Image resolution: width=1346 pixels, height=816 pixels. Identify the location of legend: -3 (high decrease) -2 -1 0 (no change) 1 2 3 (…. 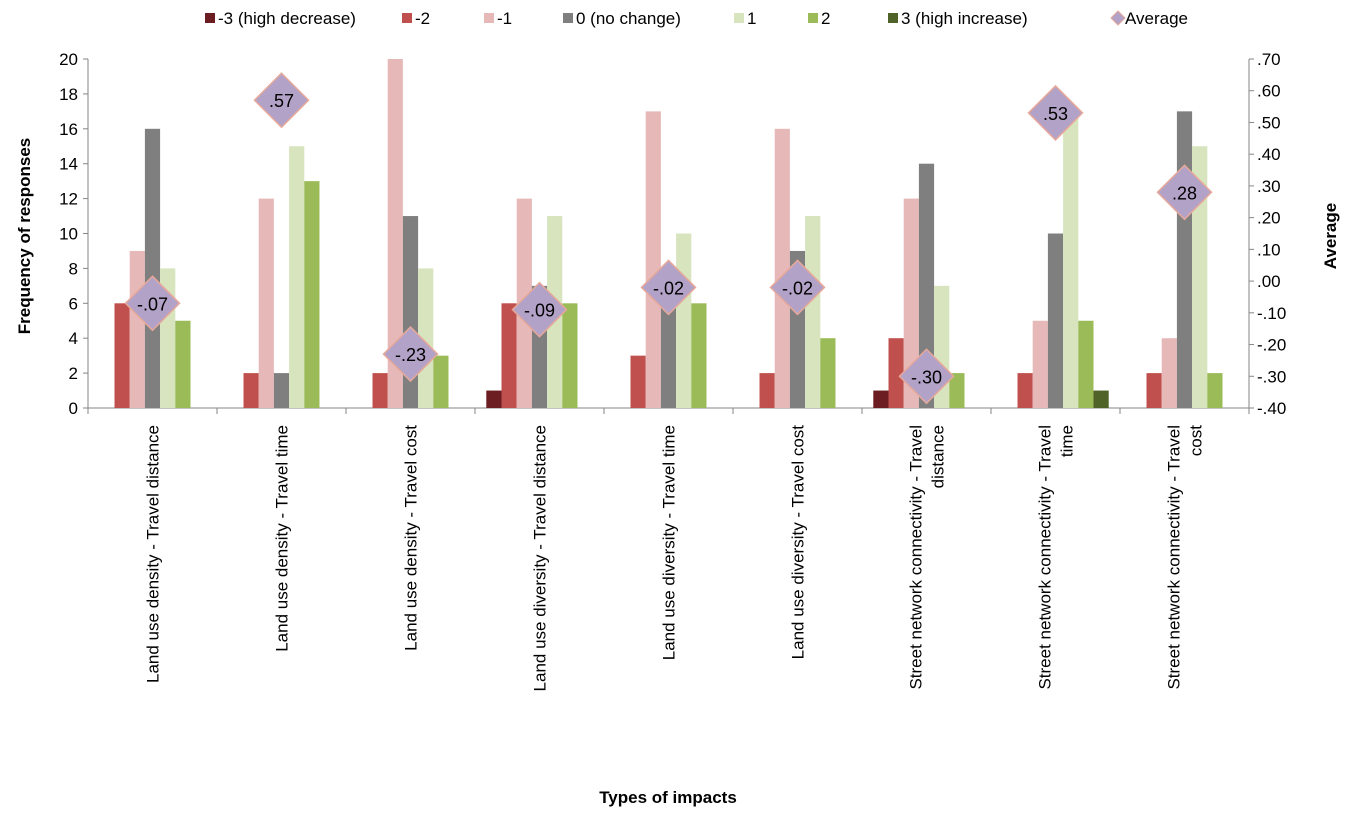
(696, 18).